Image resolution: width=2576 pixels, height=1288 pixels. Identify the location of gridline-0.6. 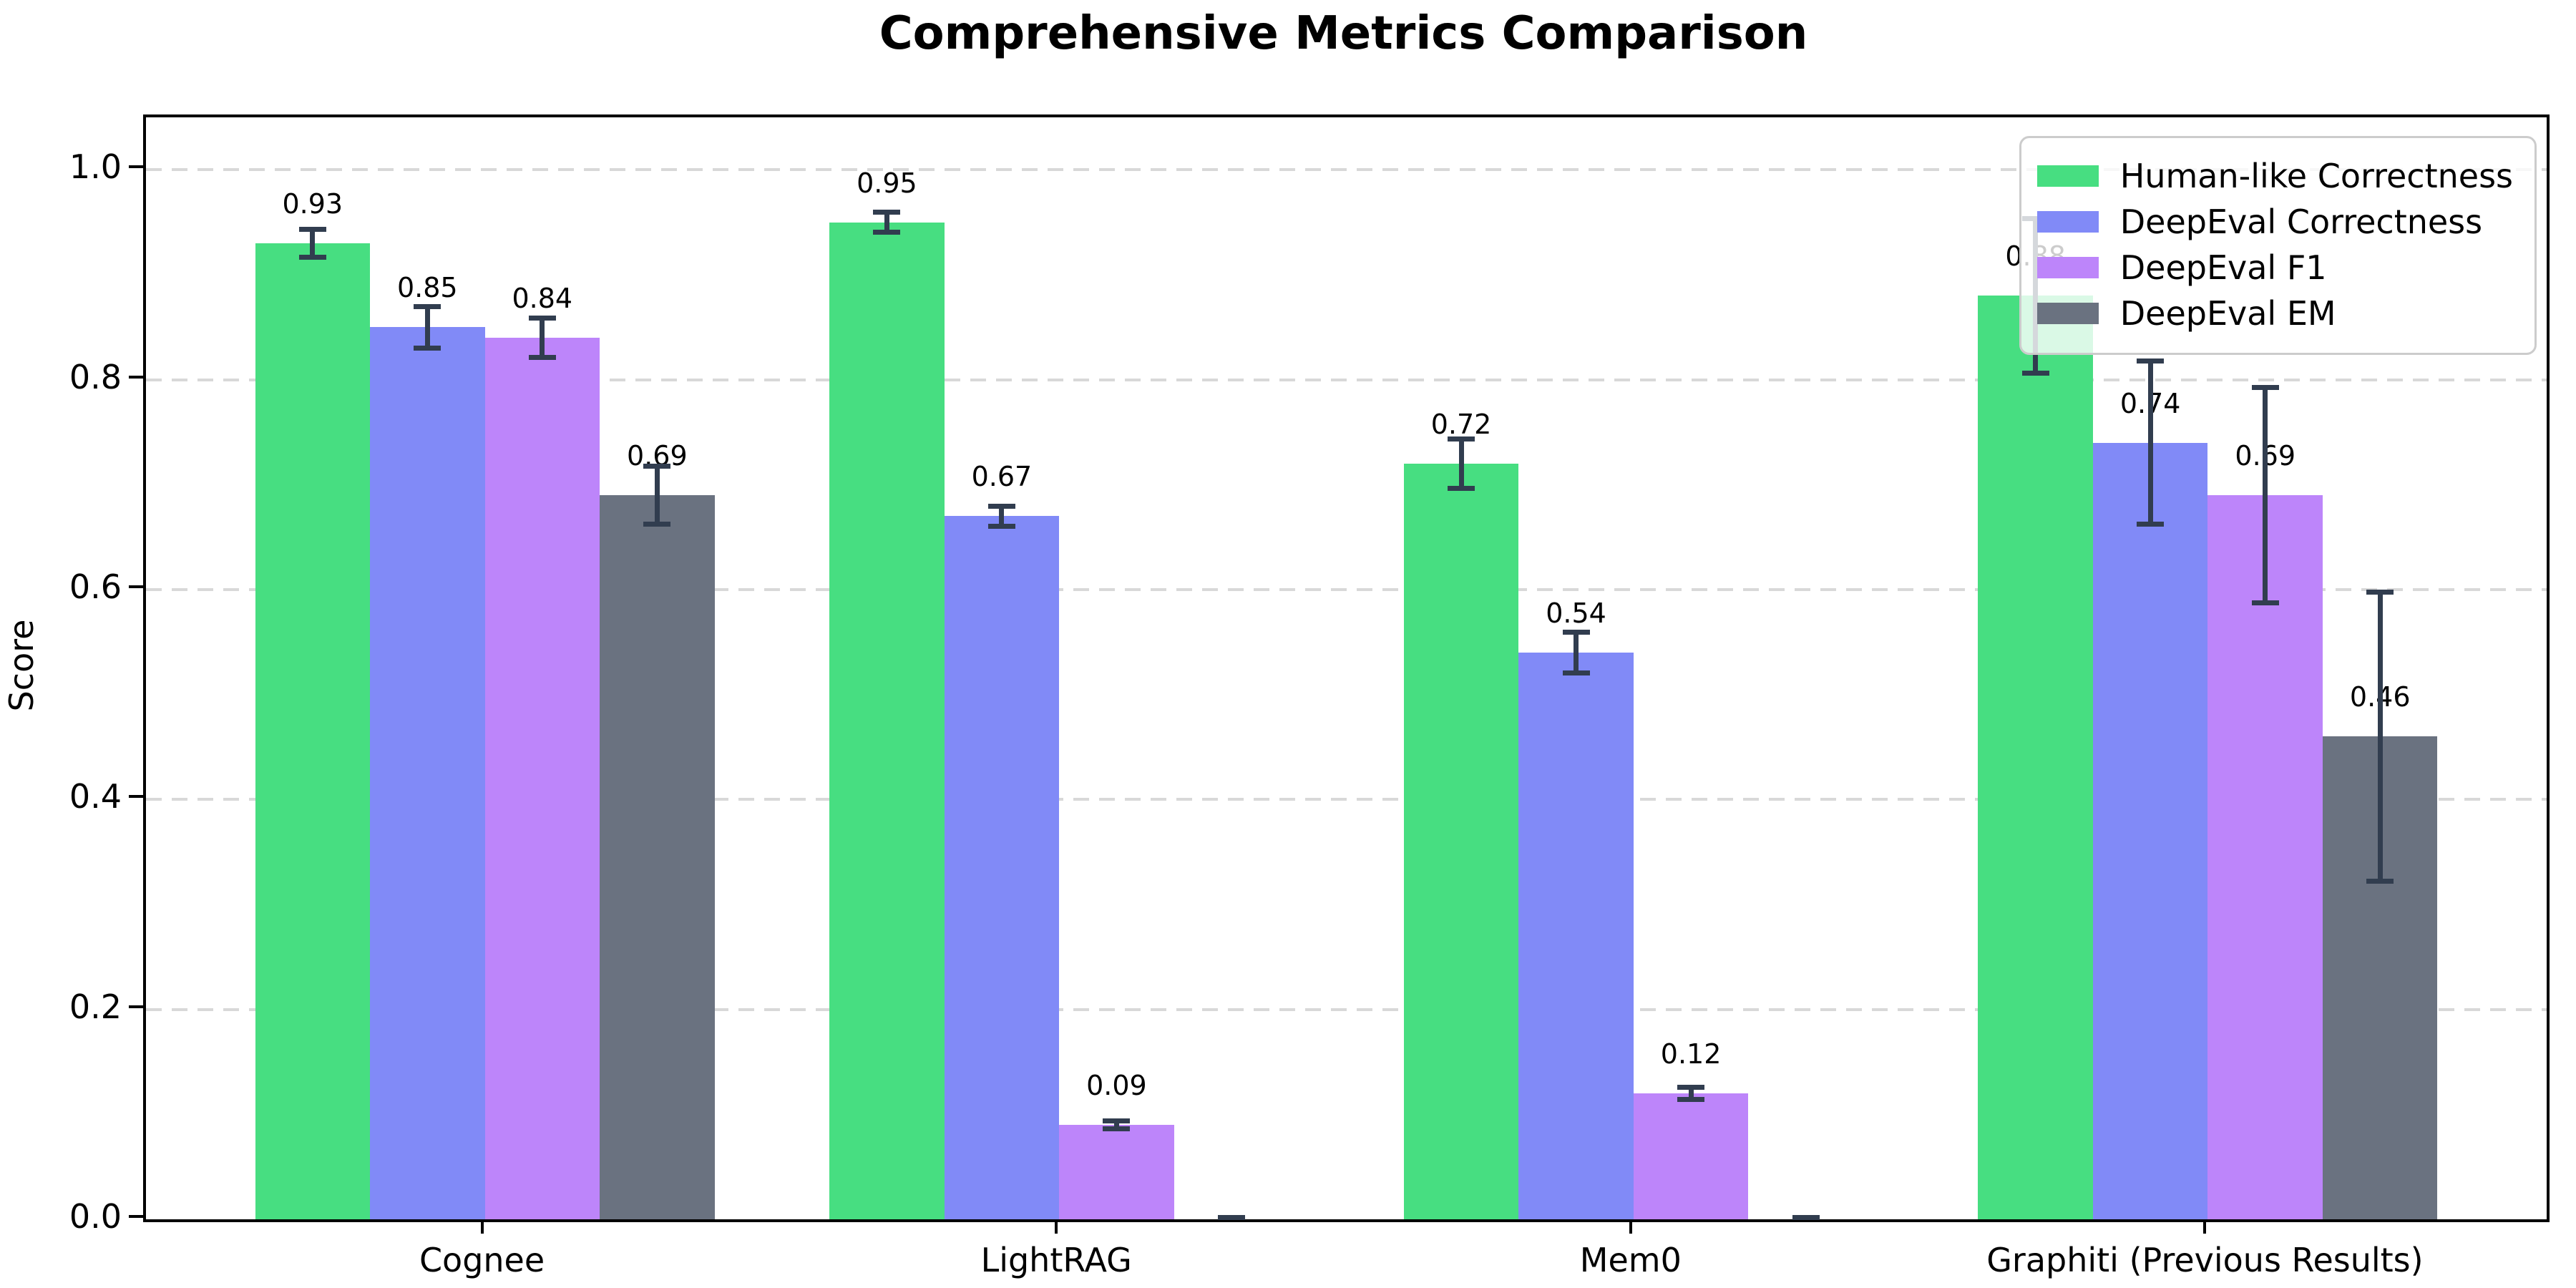
(1346, 589).